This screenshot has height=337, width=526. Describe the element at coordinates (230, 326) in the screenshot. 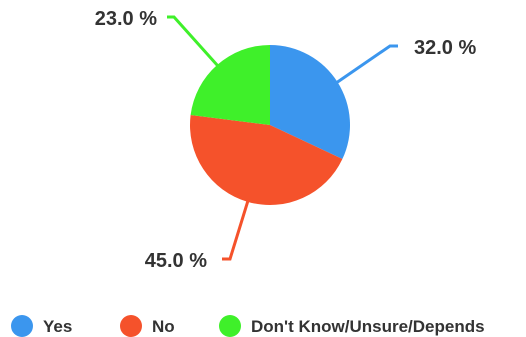

I see `legend-swatch-don-t-know-unsure-depends` at that location.